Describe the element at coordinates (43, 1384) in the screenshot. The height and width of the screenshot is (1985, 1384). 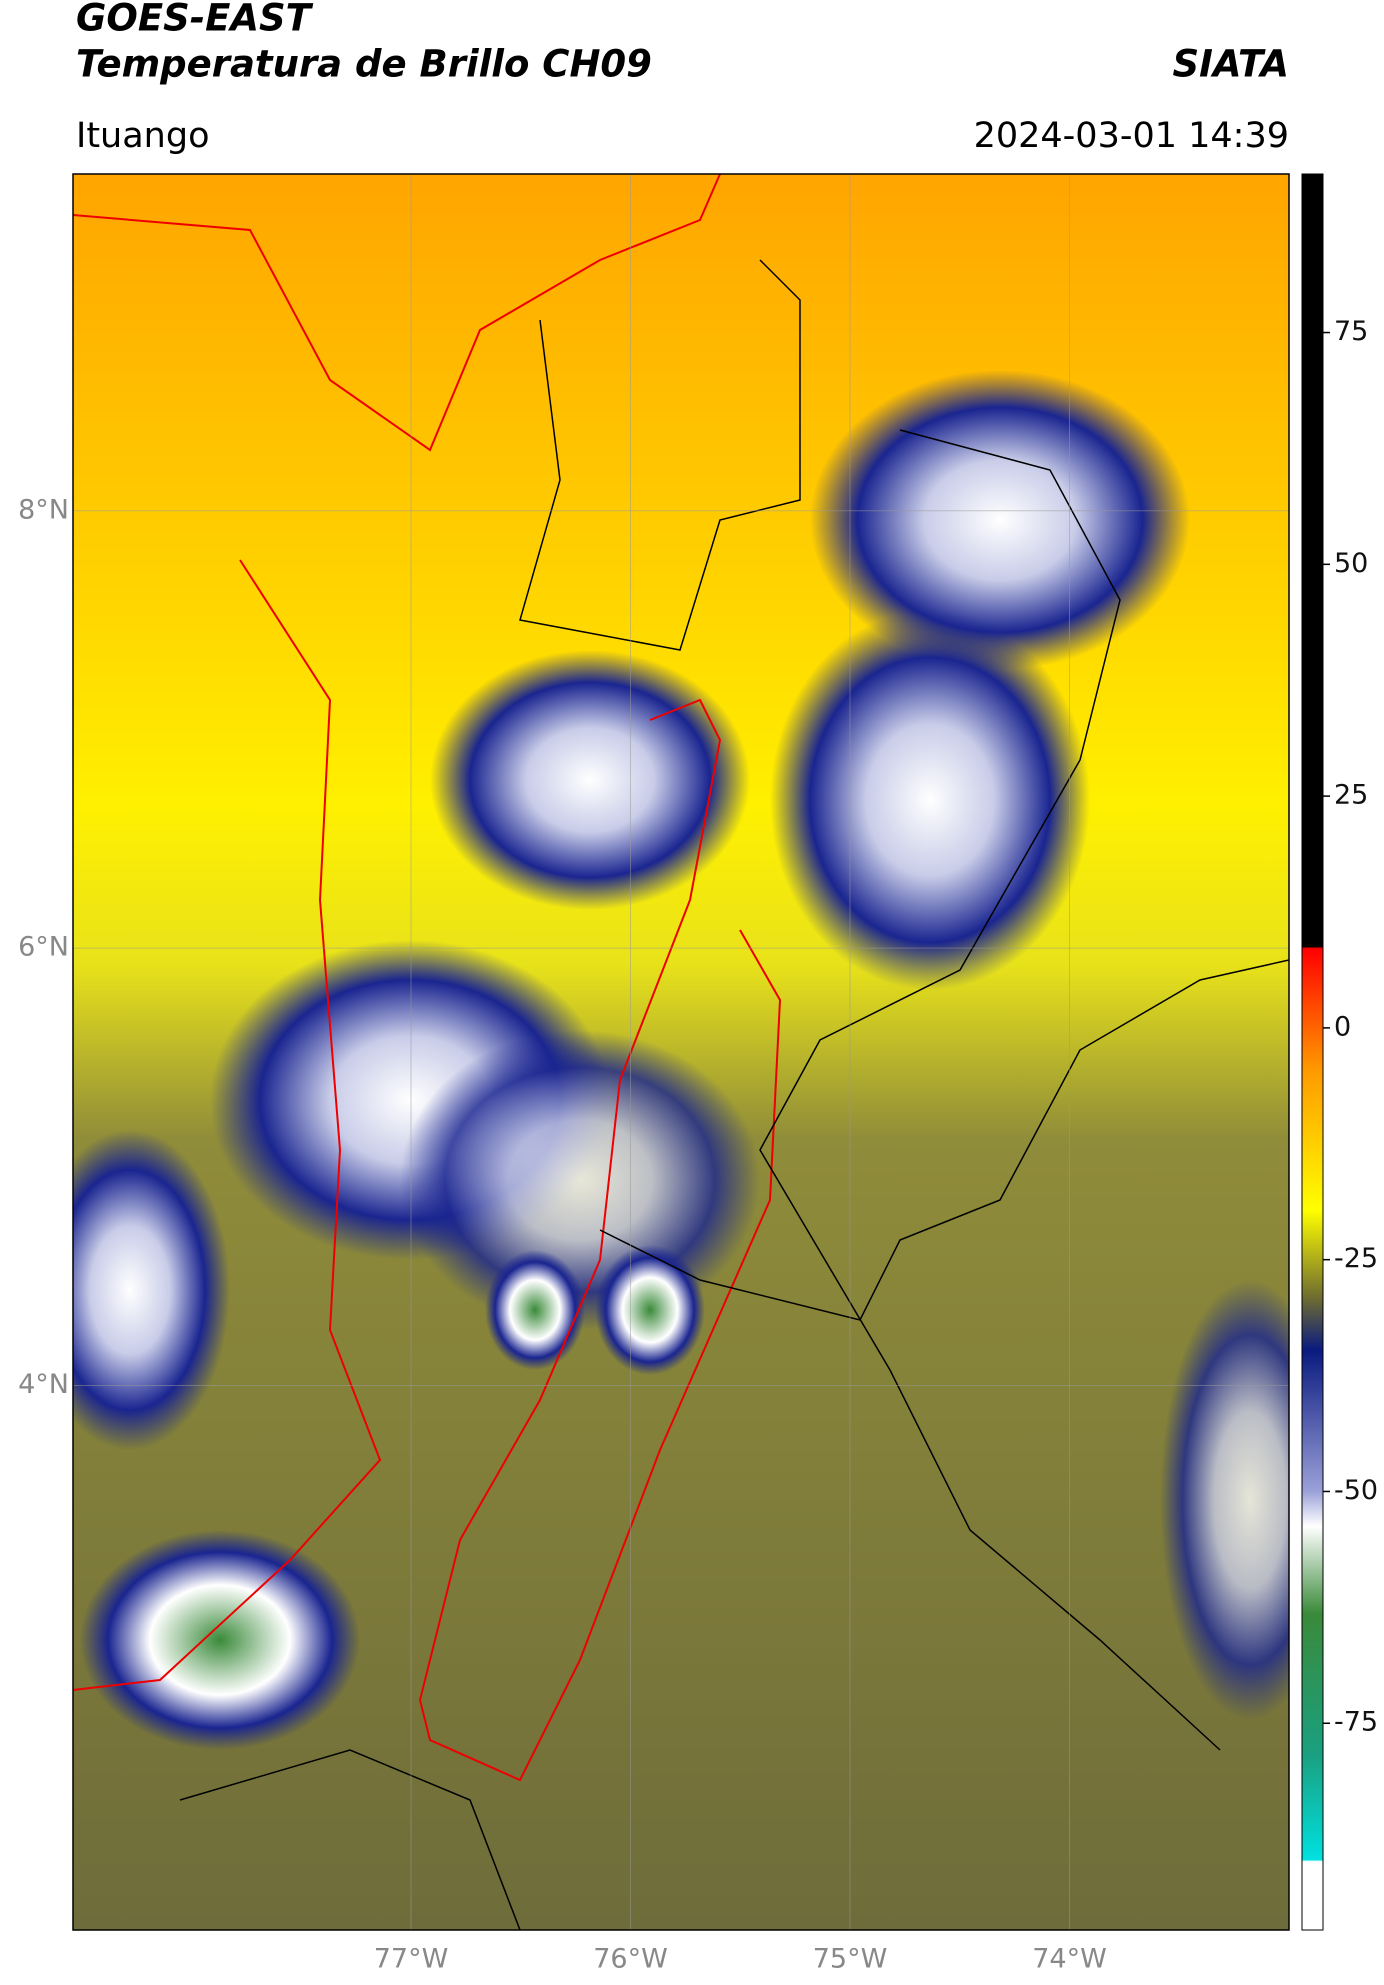
I see `y-tick-label: 4°N` at that location.